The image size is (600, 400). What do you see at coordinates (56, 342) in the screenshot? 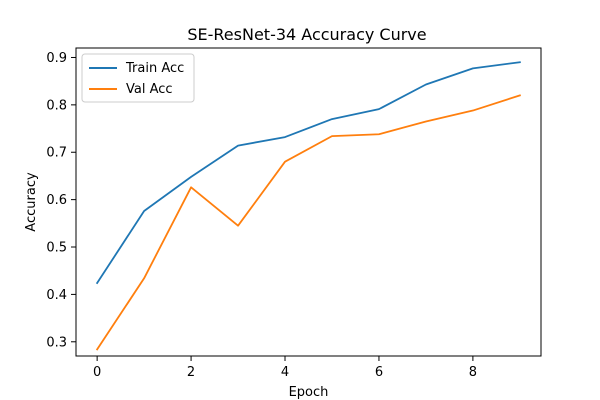
I see `y-tick-label: 0.3` at bounding box center [56, 342].